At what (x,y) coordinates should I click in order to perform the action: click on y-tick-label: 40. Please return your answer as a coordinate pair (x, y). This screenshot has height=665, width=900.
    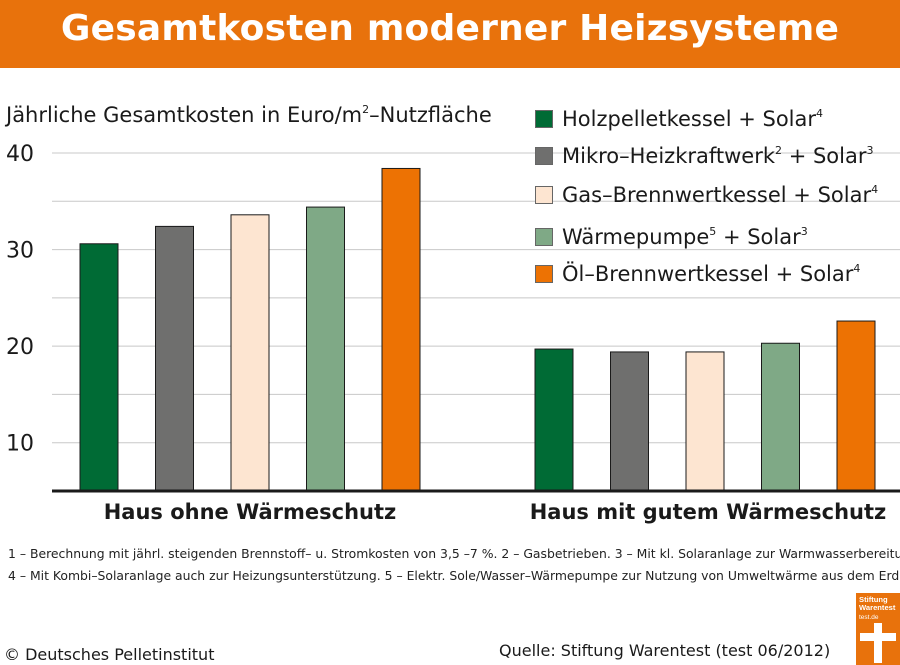
    Looking at the image, I should click on (20, 154).